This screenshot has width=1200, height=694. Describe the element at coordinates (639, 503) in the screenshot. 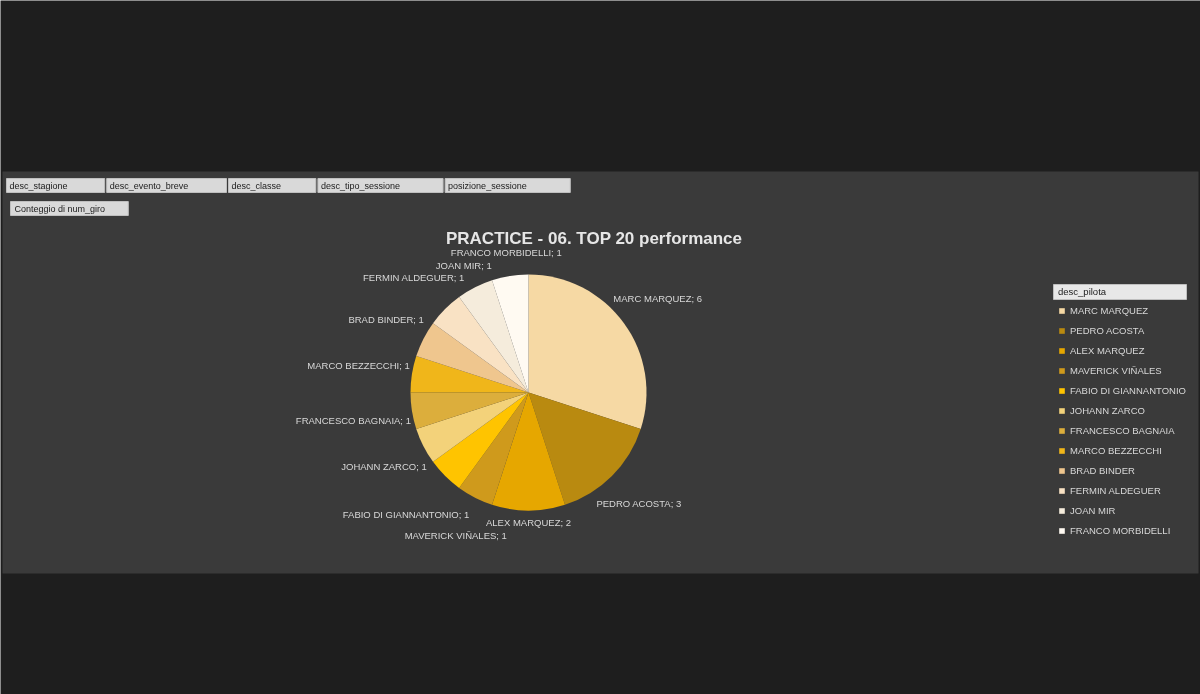

I see `data-label: PEDRO ACOSTA; 3` at that location.